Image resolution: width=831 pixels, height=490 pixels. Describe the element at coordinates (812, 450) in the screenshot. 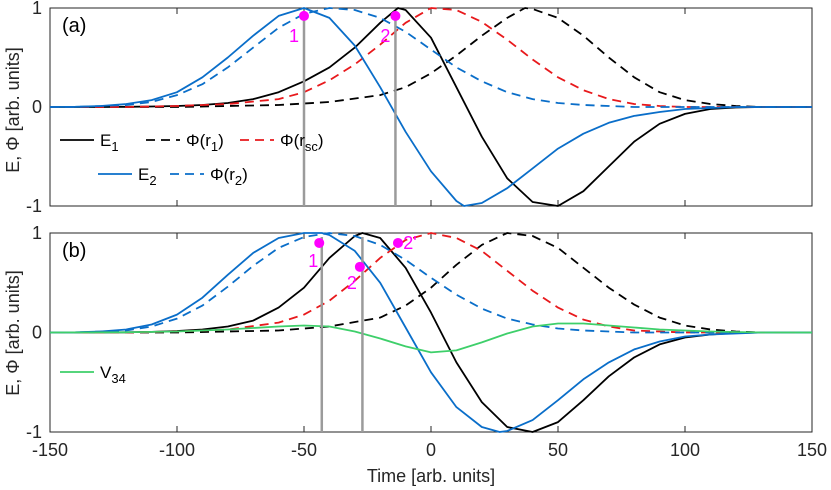

I see `xtick-label-b: 150` at that location.